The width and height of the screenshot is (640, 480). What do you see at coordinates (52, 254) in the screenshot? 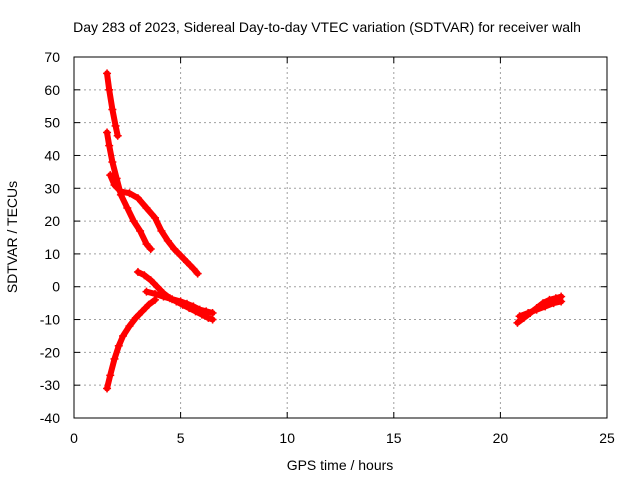
I see `y-tick-label: 10` at bounding box center [52, 254].